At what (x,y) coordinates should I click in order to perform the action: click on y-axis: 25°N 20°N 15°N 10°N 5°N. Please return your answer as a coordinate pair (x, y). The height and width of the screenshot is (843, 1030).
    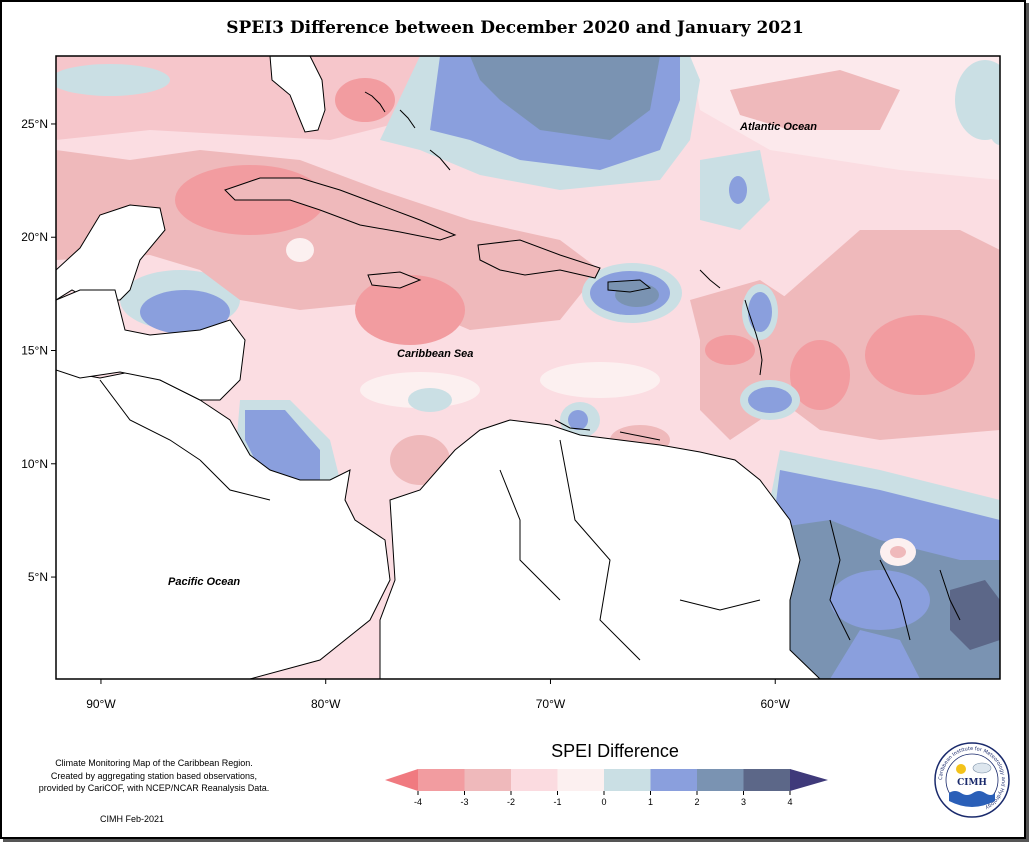
    Looking at the image, I should click on (38, 350).